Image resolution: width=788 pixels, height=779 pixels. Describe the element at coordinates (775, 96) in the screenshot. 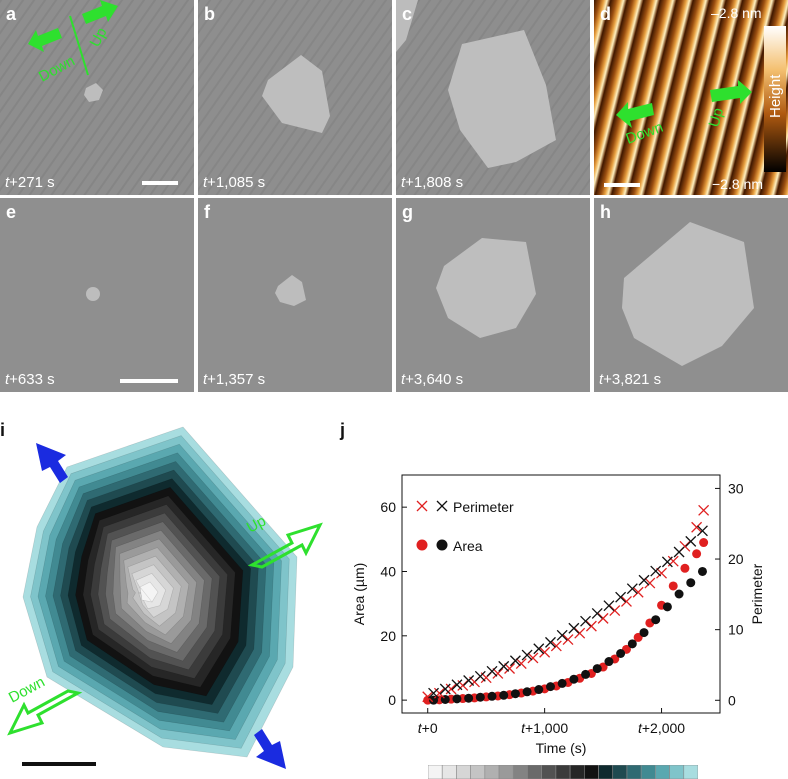

I see `colorbar-title: Height` at that location.